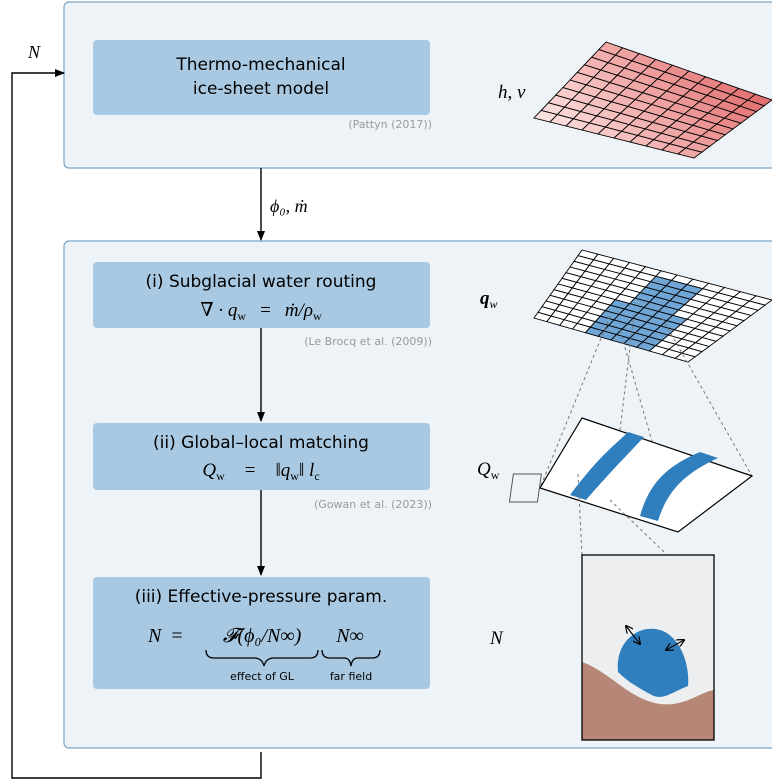  Describe the element at coordinates (373, 504) in the screenshot. I see `step-matching-citation: (Gowan et al. (2023))` at that location.